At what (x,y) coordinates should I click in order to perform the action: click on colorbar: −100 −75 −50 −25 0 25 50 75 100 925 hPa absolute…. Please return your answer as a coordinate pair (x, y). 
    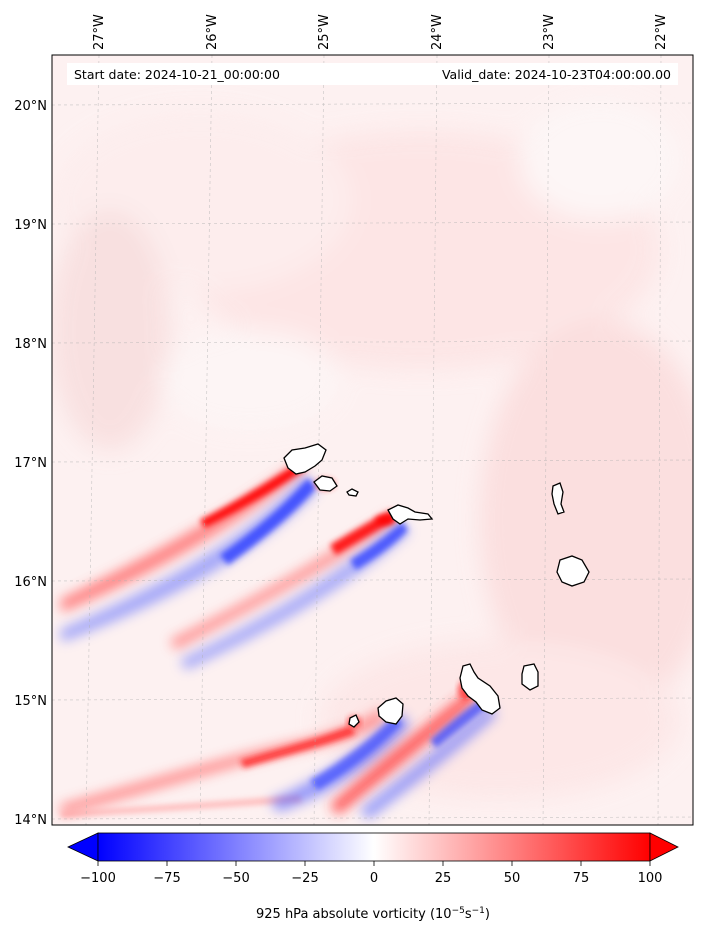
    Looking at the image, I should click on (373, 877).